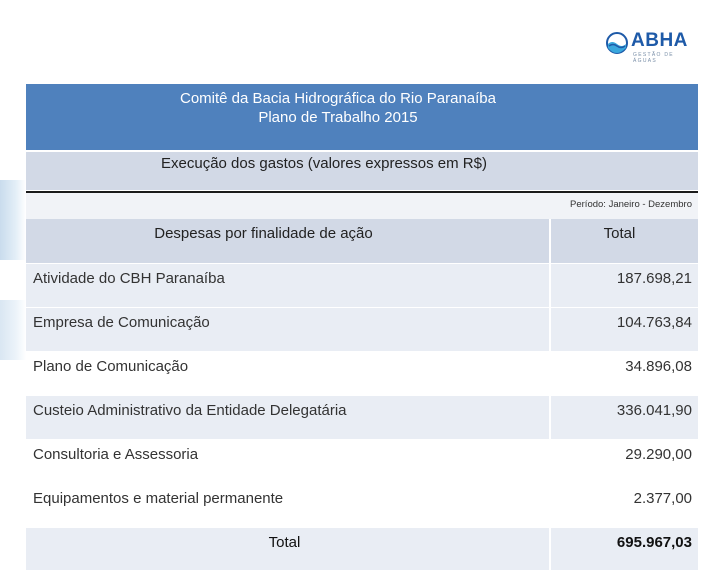 This screenshot has width=720, height=571. I want to click on abha-logo: ABHA GESTÃO DE ÁGUAS, so click(648, 47).